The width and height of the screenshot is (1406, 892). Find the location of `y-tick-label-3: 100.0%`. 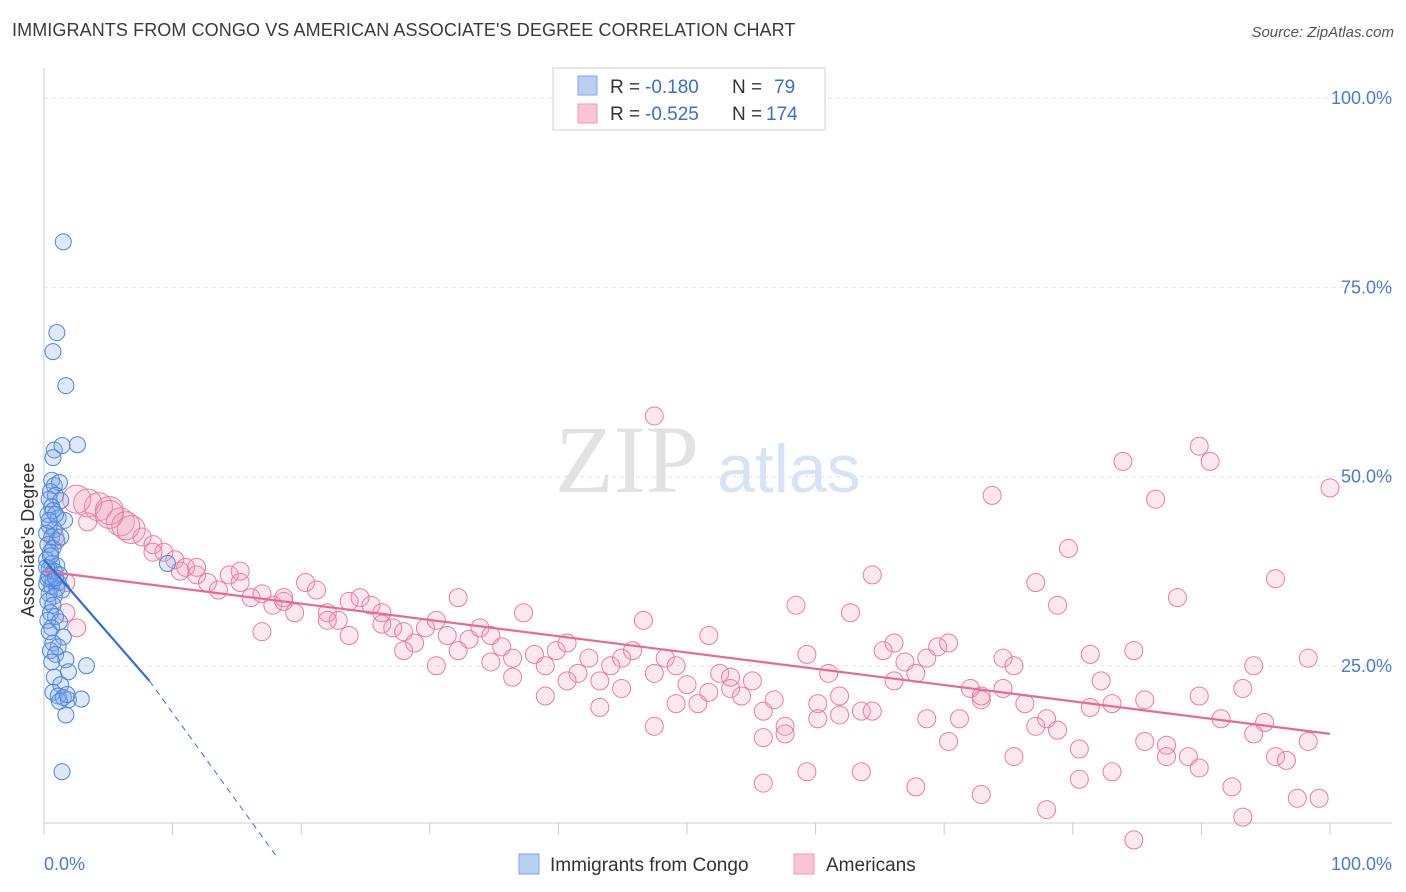

y-tick-label-3: 100.0% is located at coordinates (1361, 98).